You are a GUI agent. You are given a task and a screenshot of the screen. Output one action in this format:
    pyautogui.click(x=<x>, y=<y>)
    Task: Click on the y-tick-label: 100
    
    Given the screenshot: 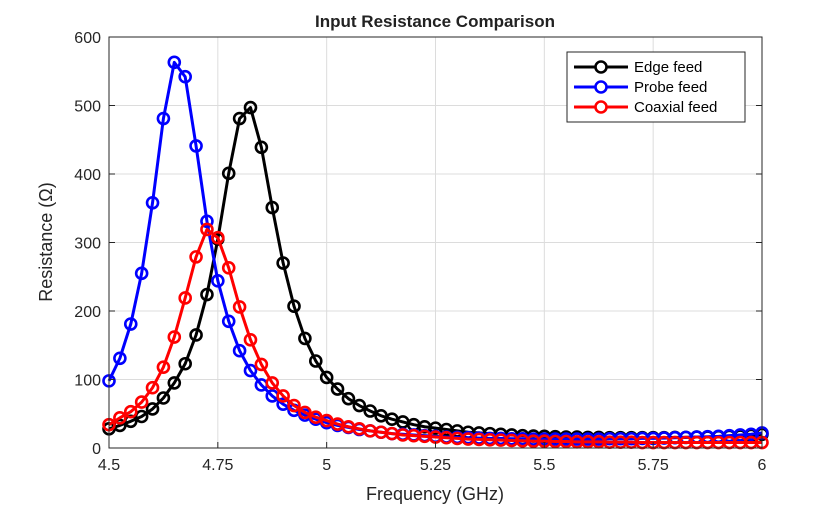 What is the action you would take?
    pyautogui.click(x=87, y=381)
    